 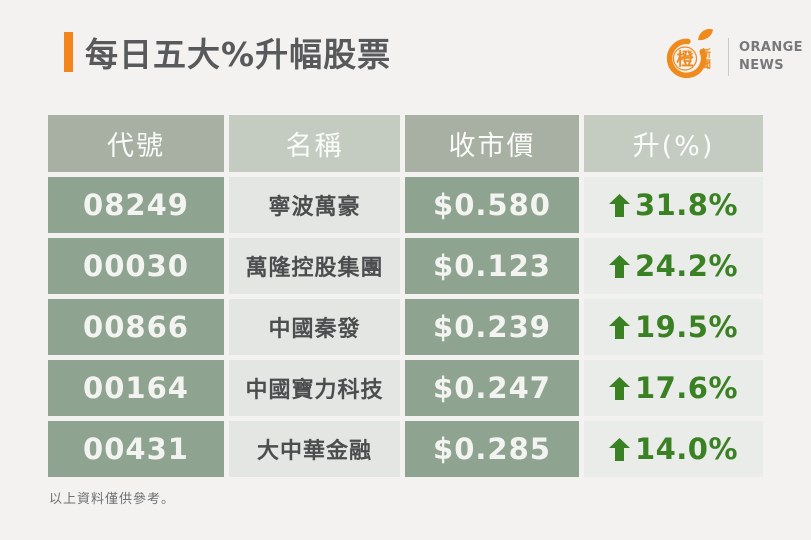 I want to click on stock-code: 08249, so click(x=136, y=205).